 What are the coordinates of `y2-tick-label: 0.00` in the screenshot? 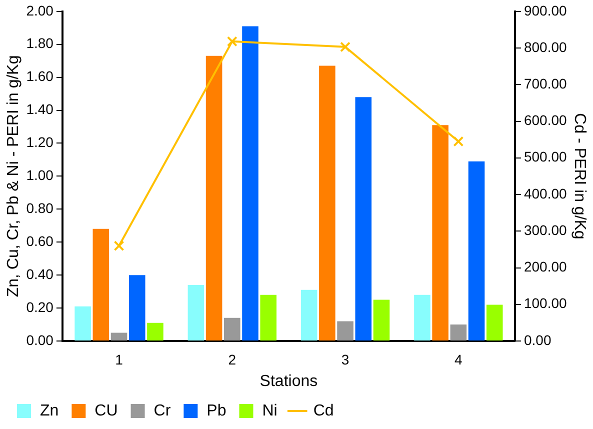 It's located at (538, 340).